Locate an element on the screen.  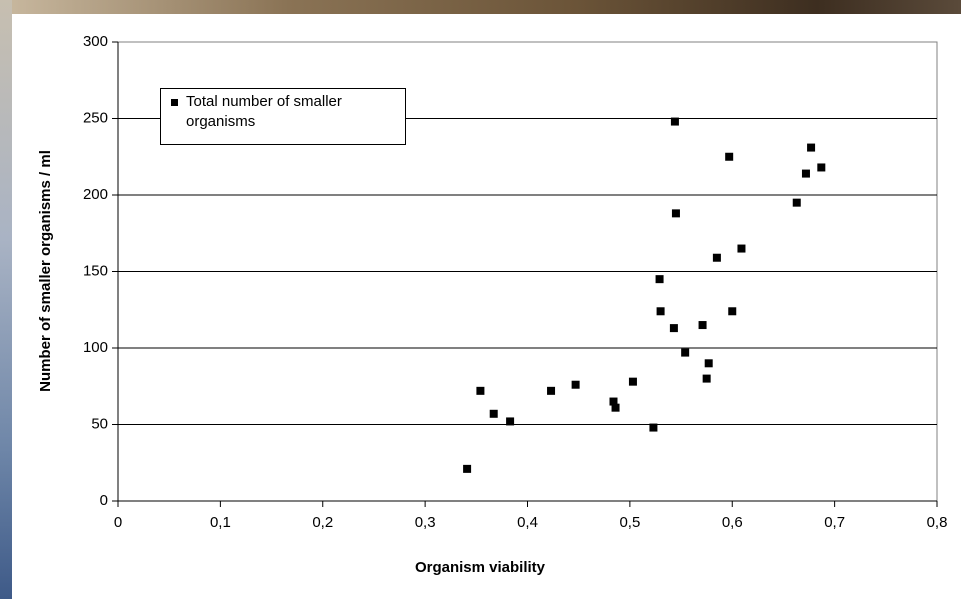
y-axis-label: Number of smaller organisms / ml is located at coordinates (45, 271).